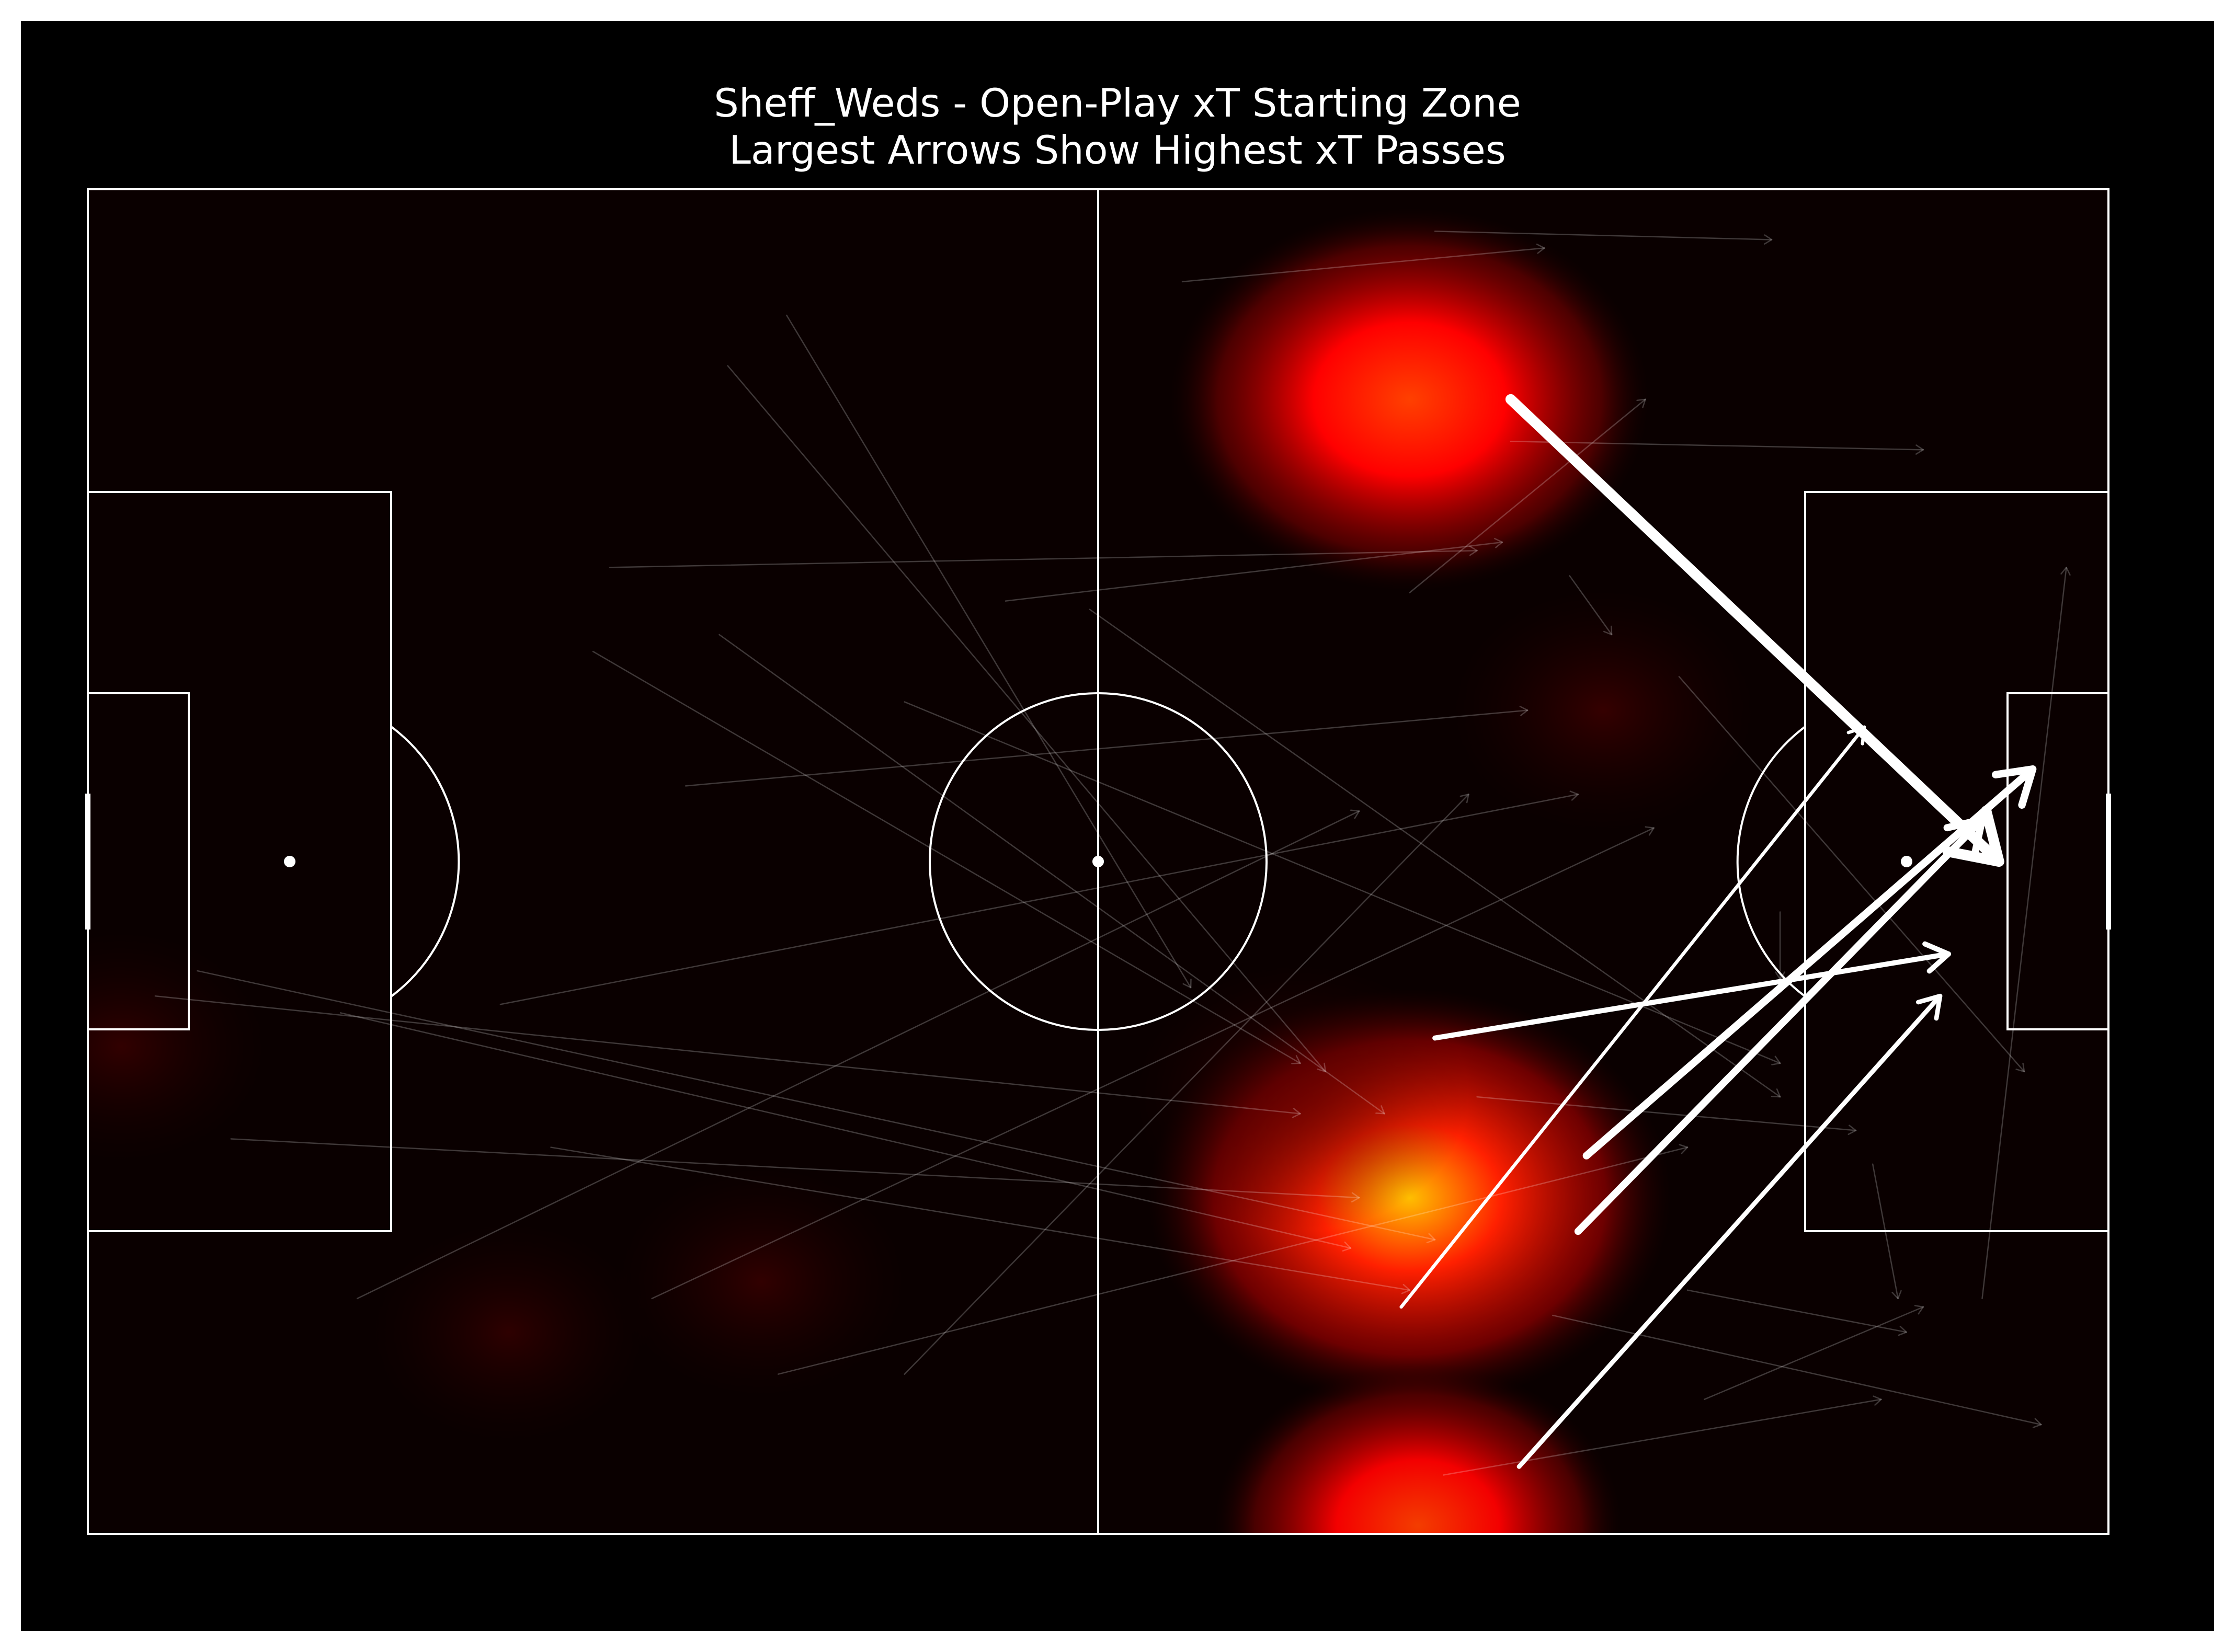 The image size is (2235, 1652). What do you see at coordinates (1117, 150) in the screenshot?
I see `chart-subtitle: Largest Arrows Show Highest xT Passes` at bounding box center [1117, 150].